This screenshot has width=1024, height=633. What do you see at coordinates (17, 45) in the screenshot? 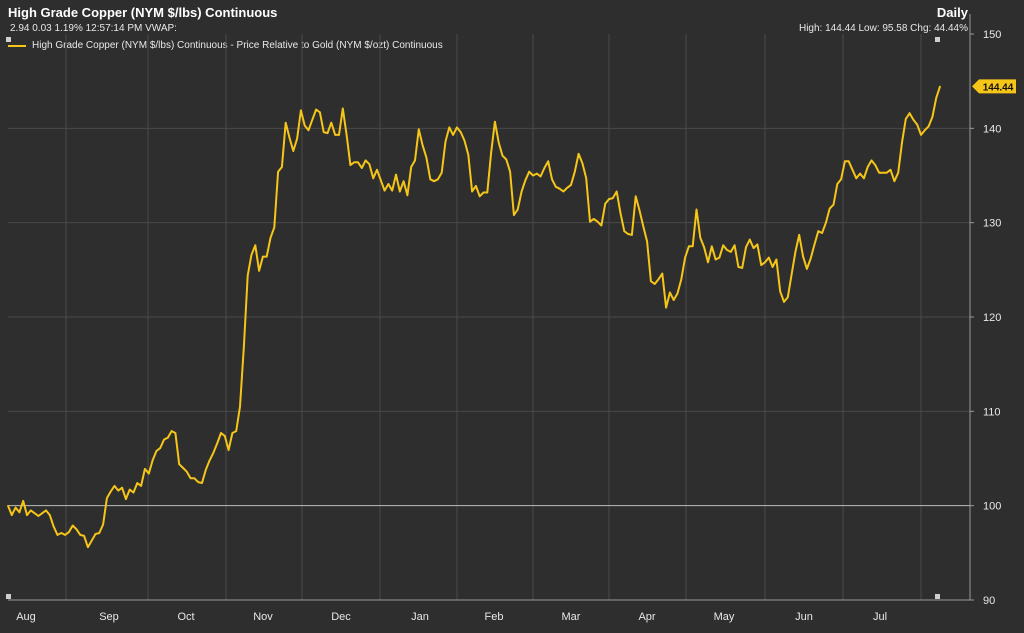
I see `legend-swatch` at bounding box center [17, 45].